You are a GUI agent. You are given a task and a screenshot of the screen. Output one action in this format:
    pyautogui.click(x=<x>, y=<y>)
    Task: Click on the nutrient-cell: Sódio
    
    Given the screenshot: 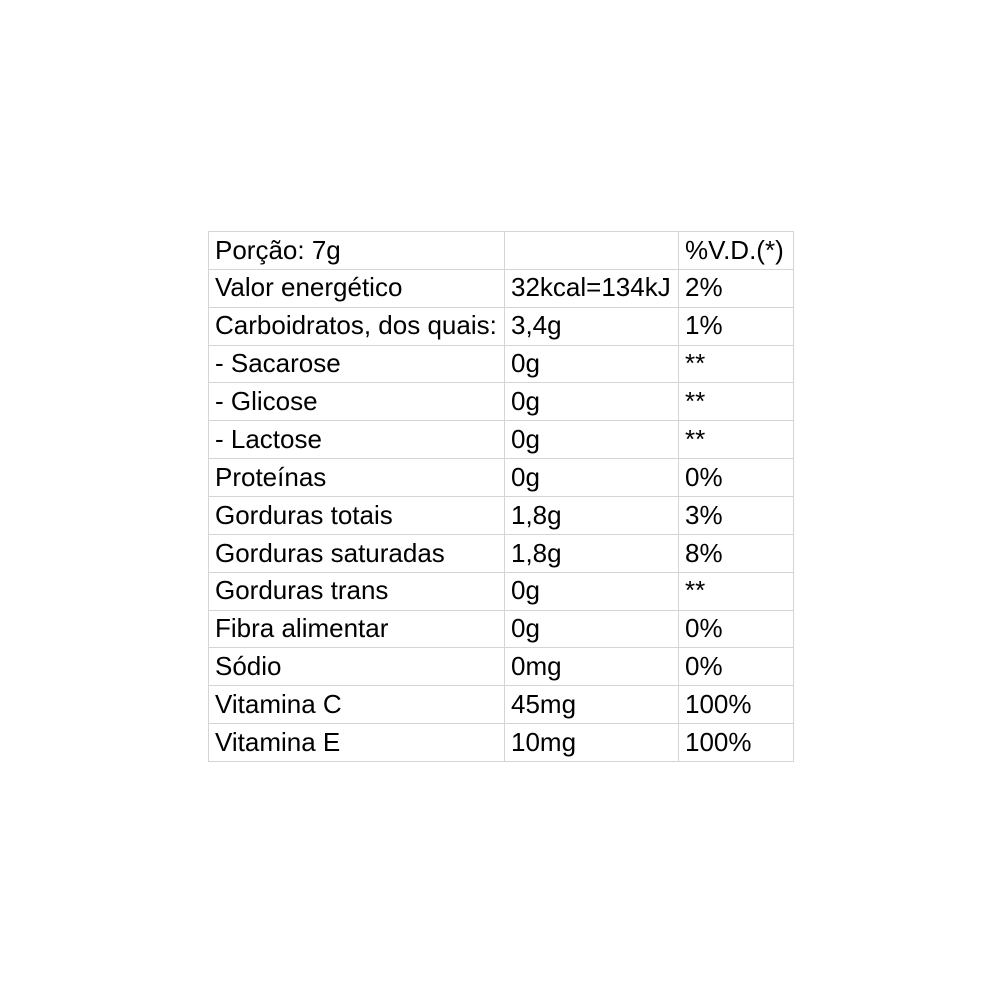 What is the action you would take?
    pyautogui.click(x=356, y=667)
    